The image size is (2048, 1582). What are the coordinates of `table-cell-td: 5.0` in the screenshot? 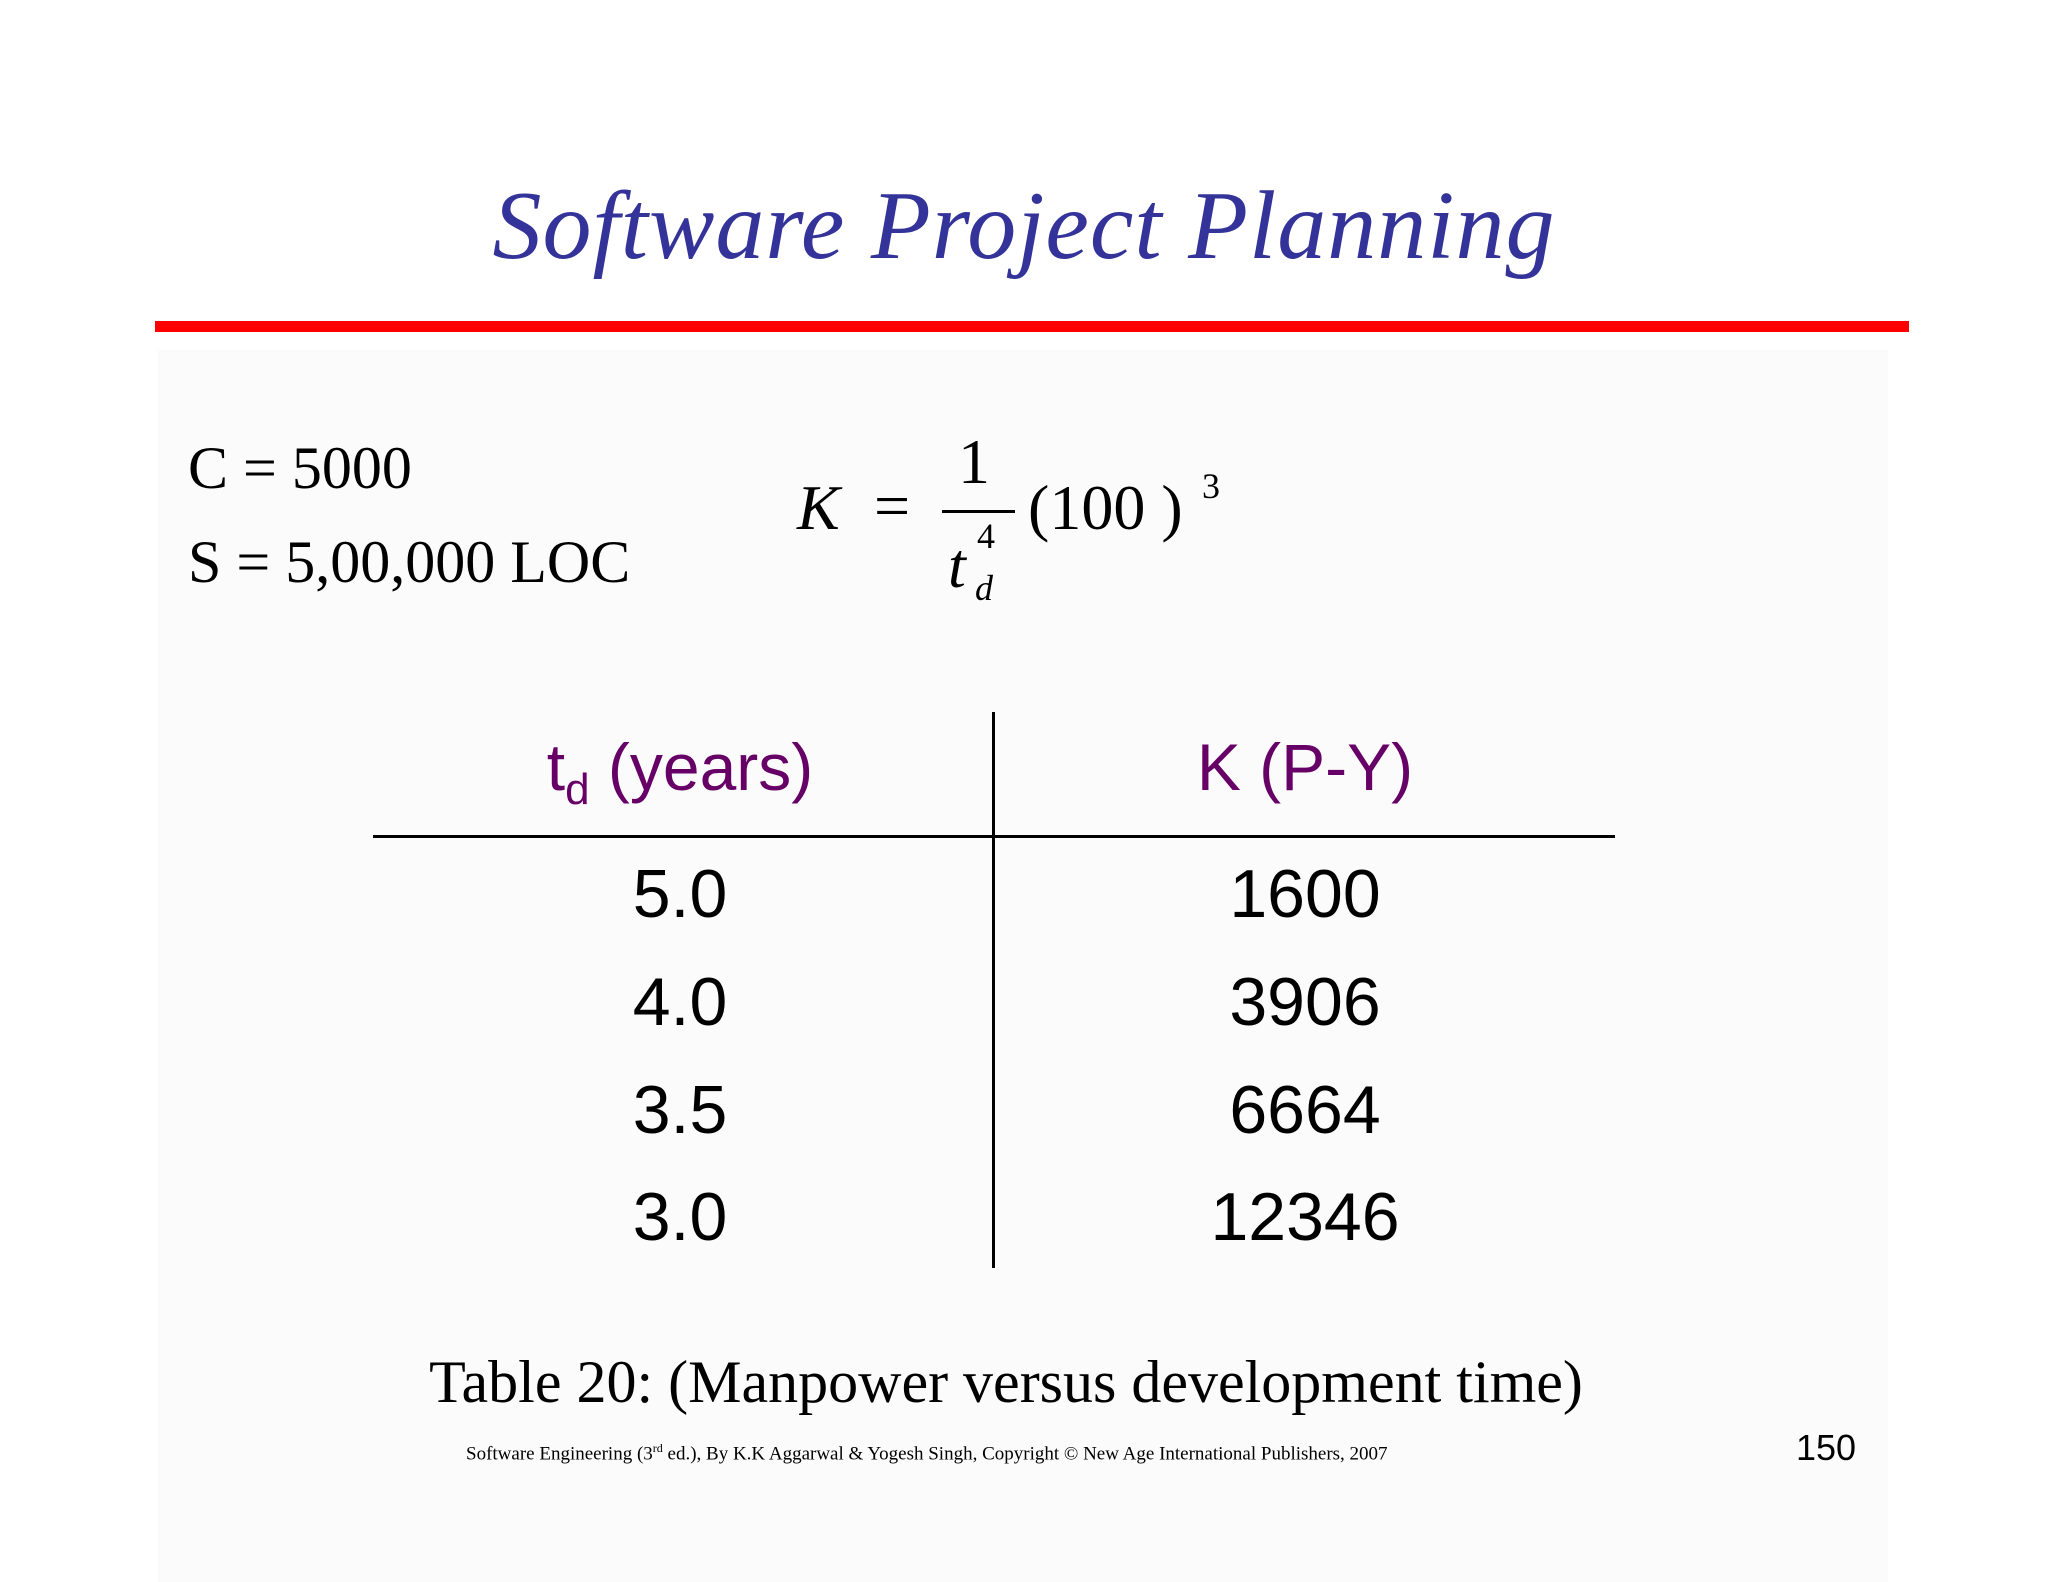 It's located at (680, 894).